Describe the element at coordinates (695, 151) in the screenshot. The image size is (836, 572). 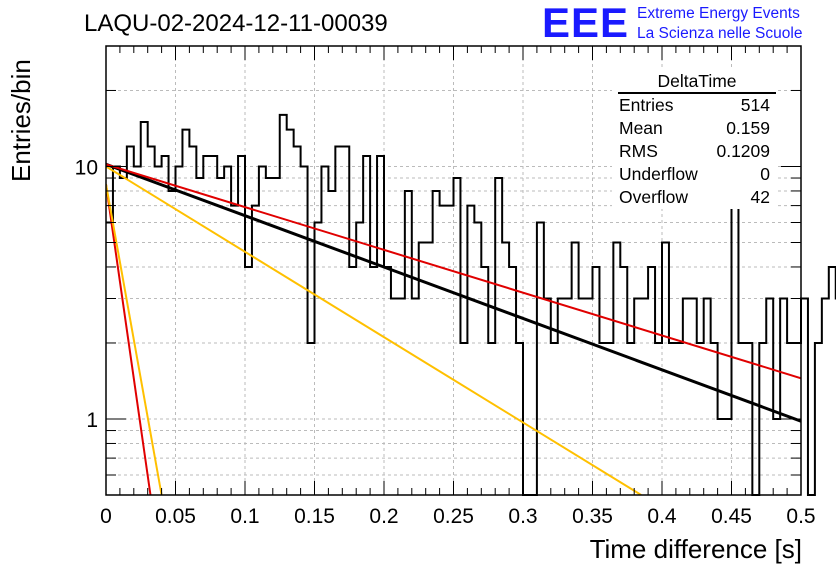
I see `stats-row-rms: RMS 0.1209` at that location.